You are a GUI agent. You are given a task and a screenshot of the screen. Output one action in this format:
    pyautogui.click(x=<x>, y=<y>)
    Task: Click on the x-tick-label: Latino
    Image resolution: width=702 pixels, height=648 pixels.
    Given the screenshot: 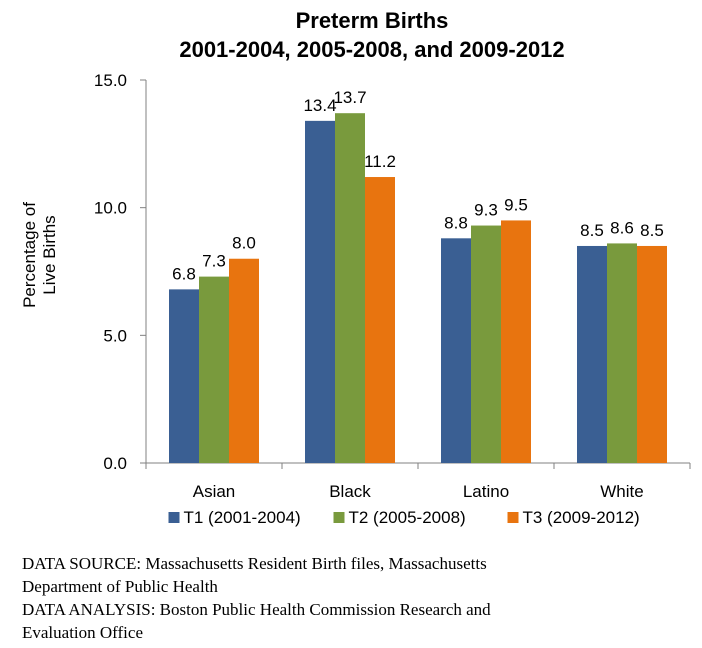 What is the action you would take?
    pyautogui.click(x=486, y=491)
    